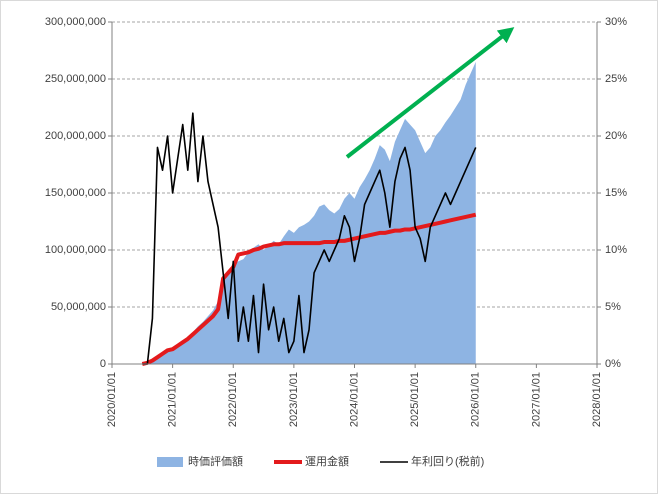  Describe the element at coordinates (536, 399) in the screenshot. I see `x-tick-label: 2027/01/01` at that location.